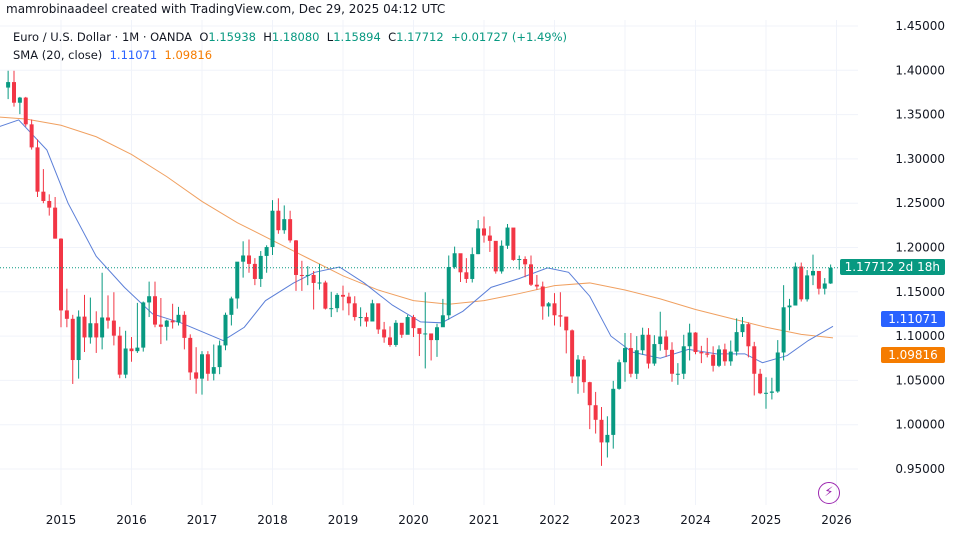  What do you see at coordinates (357, 37) in the screenshot?
I see `low-value: 1.15894` at bounding box center [357, 37].